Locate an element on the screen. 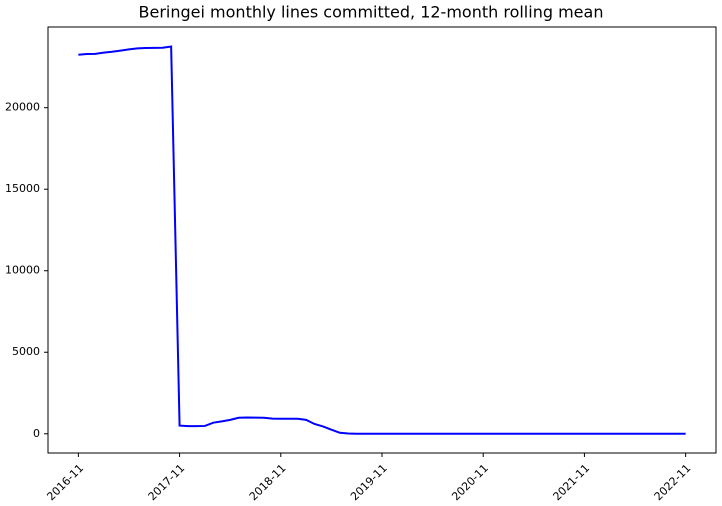 This screenshot has width=722, height=506. x-tick-label: 2022-11 is located at coordinates (673, 483).